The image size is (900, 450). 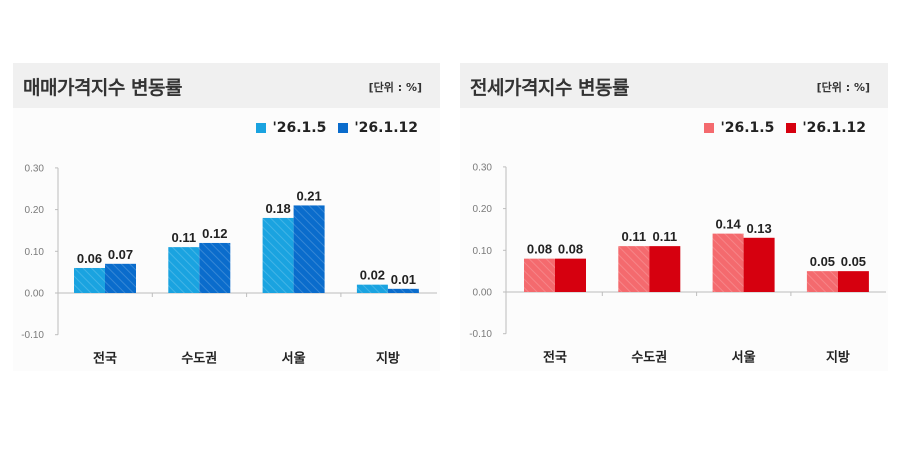 I want to click on bar-value-label: 0.06, so click(x=89, y=258).